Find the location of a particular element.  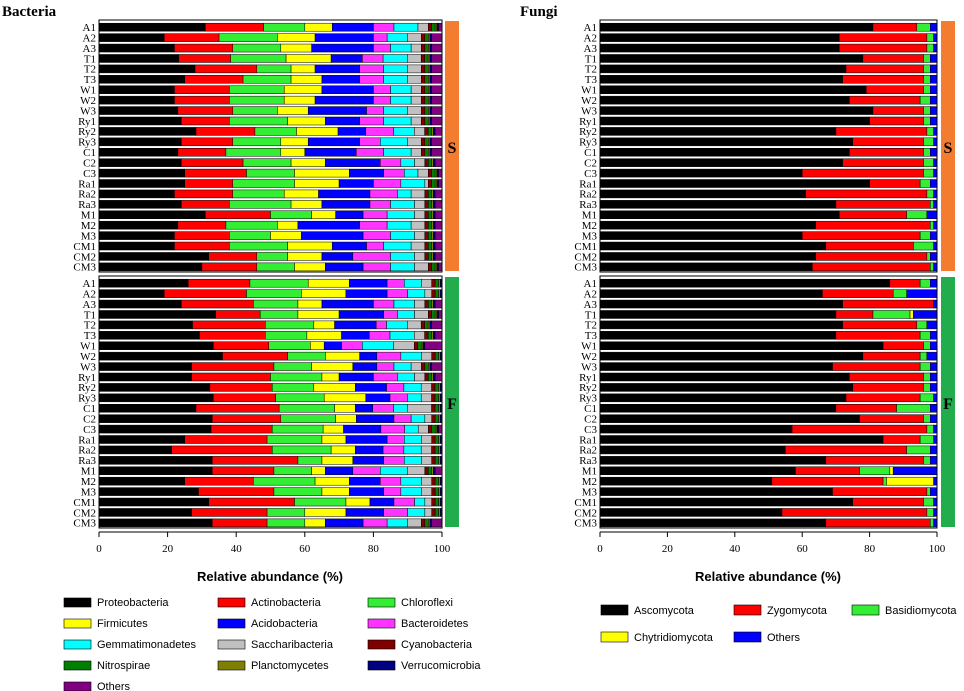

bacteria-s-label-w2: W2 is located at coordinates (88, 101).